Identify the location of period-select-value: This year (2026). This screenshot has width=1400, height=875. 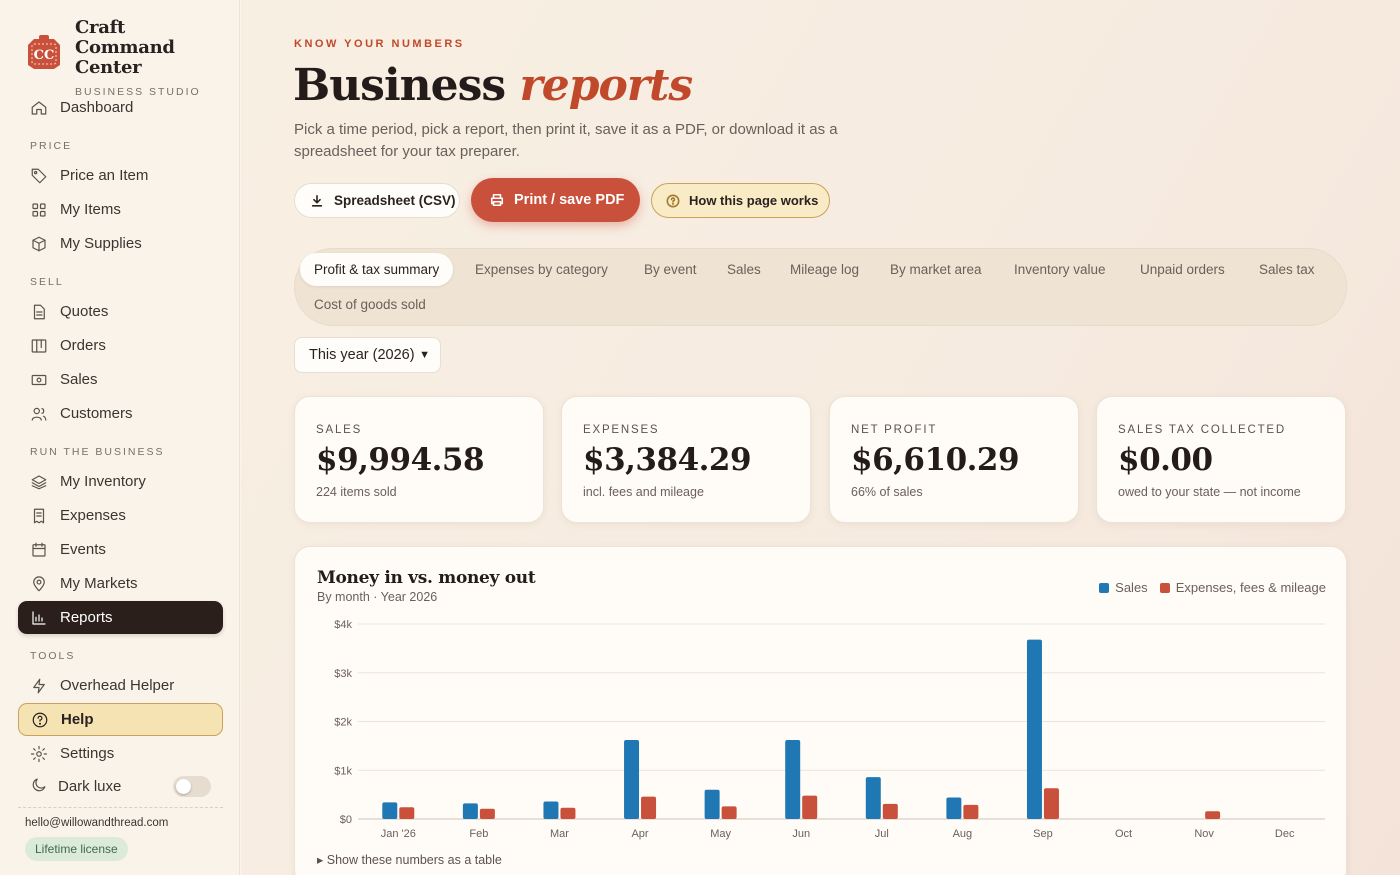
(362, 355).